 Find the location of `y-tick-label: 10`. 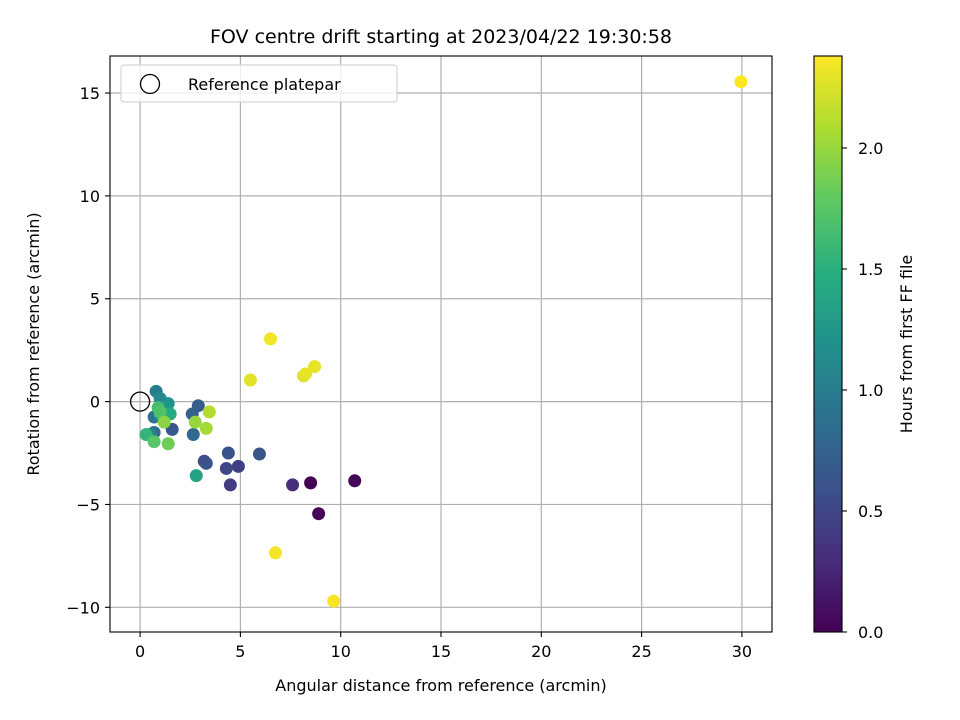

y-tick-label: 10 is located at coordinates (90, 196).